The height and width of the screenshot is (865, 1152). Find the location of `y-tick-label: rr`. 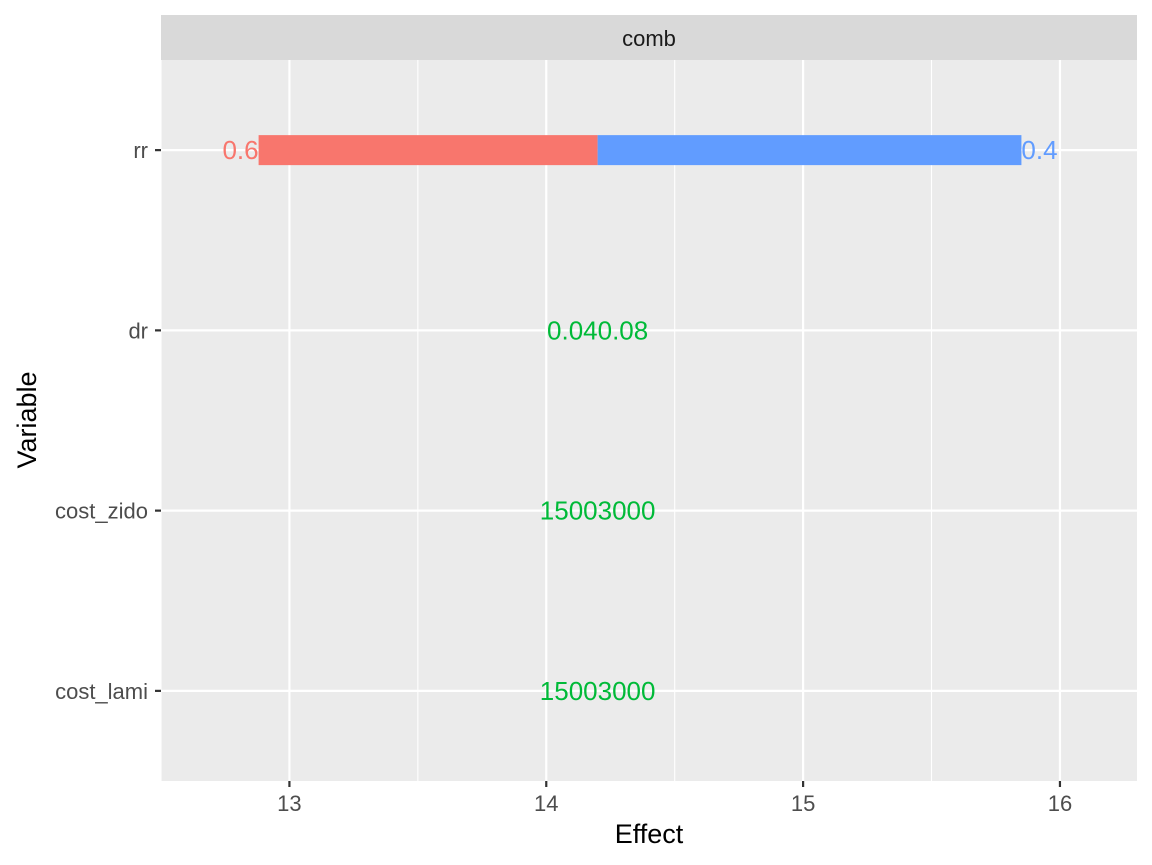

y-tick-label: rr is located at coordinates (140, 150).